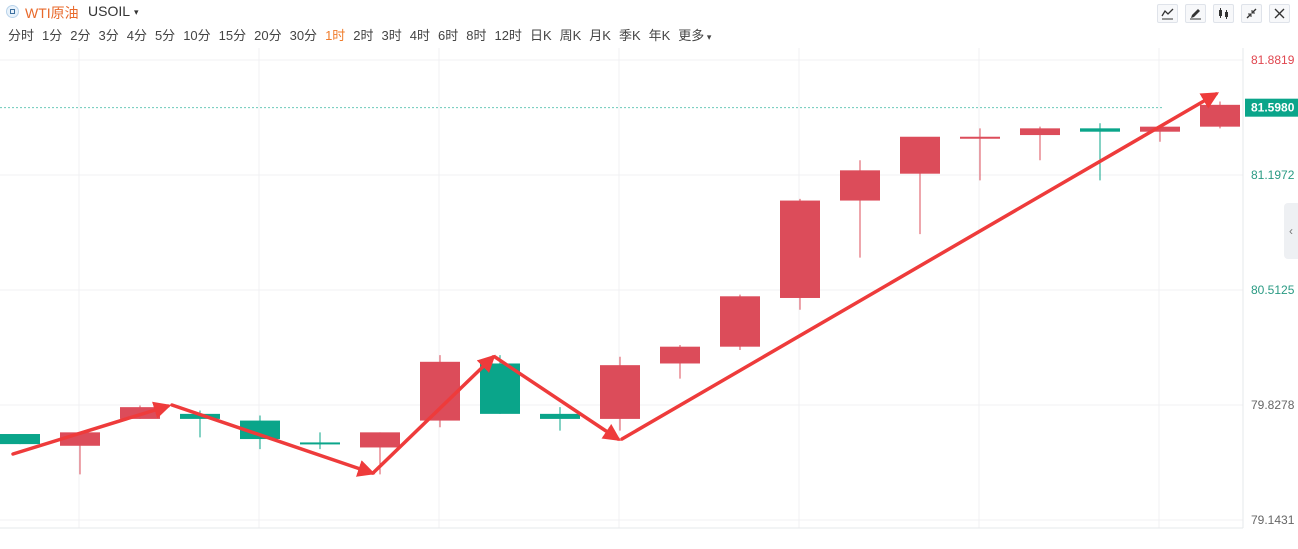 This screenshot has width=1298, height=549. Describe the element at coordinates (629, 35) in the screenshot. I see `period-tab: 季K` at that location.